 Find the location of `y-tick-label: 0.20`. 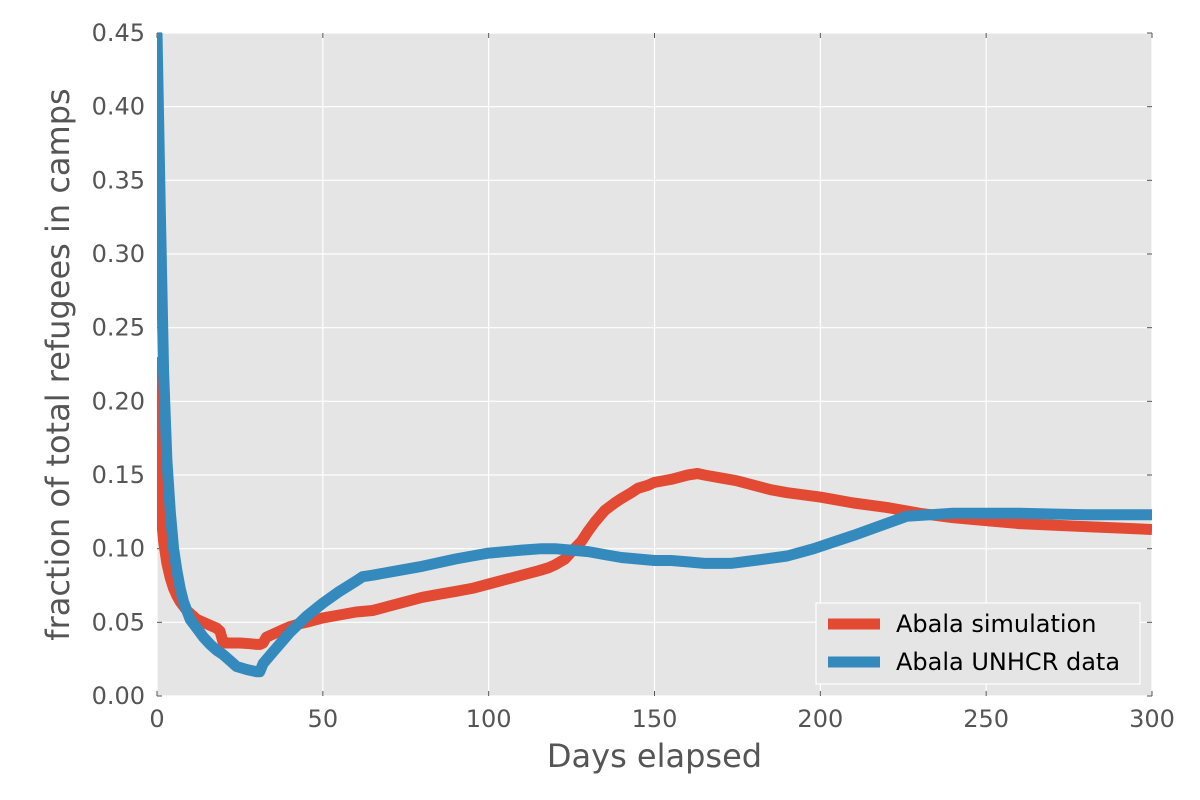

y-tick-label: 0.20 is located at coordinates (118, 401).